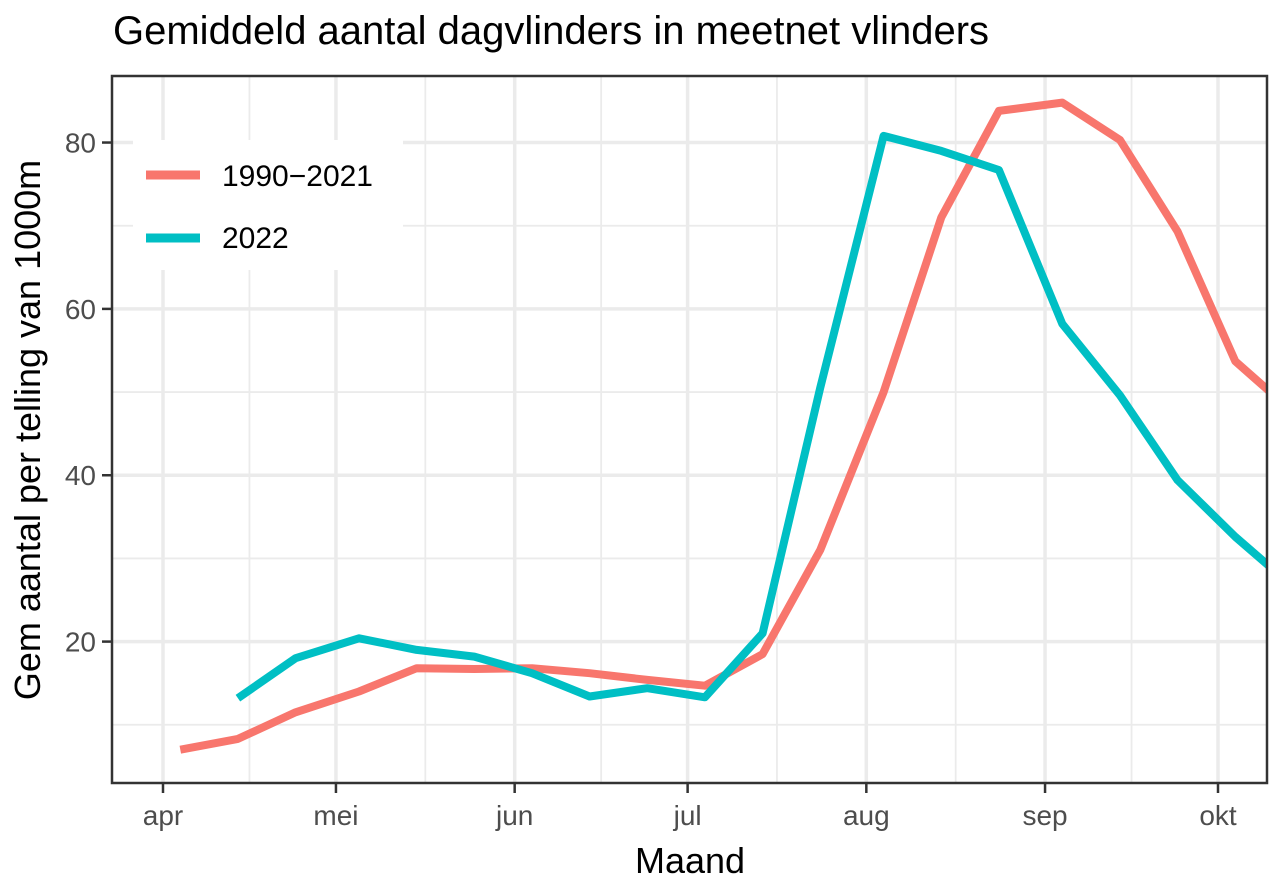 The height and width of the screenshot is (878, 1280). What do you see at coordinates (80, 309) in the screenshot?
I see `y-tick-label-60: 60` at bounding box center [80, 309].